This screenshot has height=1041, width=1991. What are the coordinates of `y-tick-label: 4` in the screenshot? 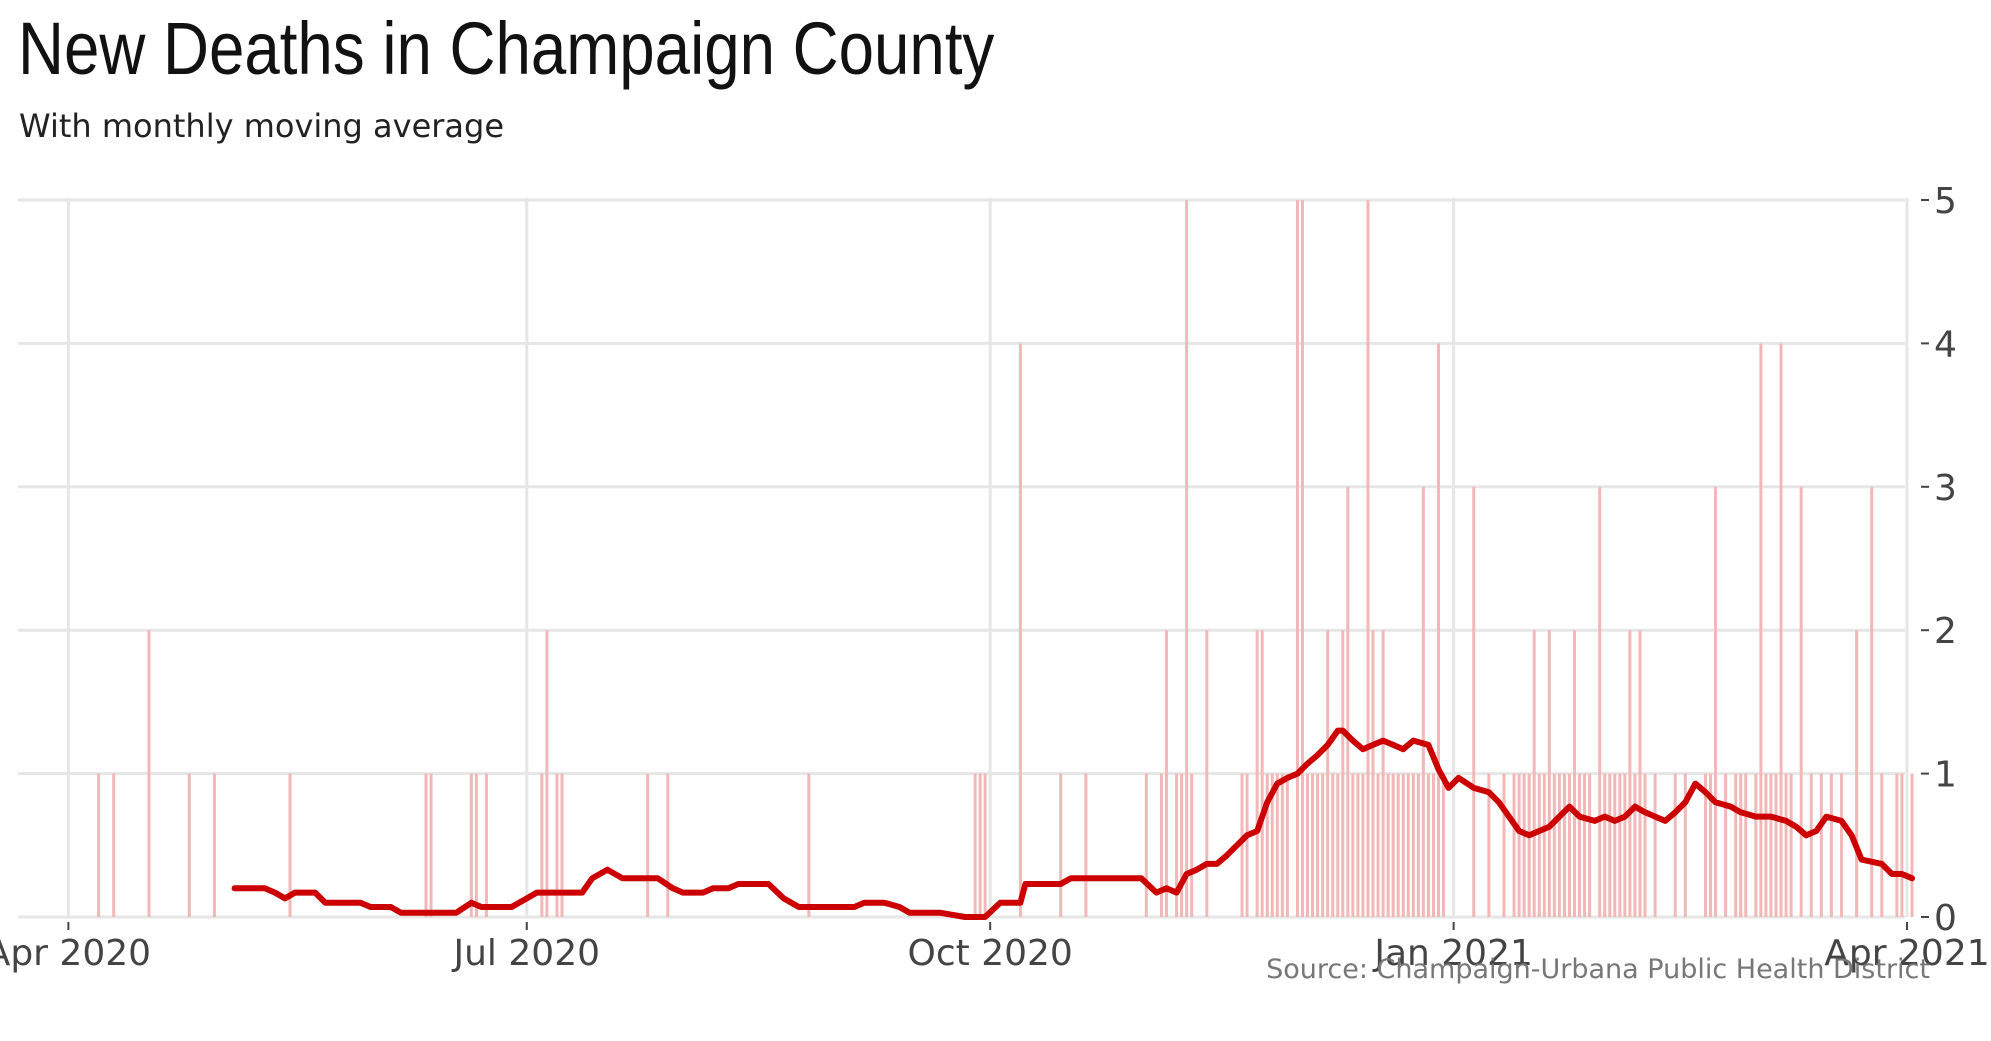 It's located at (1945, 344).